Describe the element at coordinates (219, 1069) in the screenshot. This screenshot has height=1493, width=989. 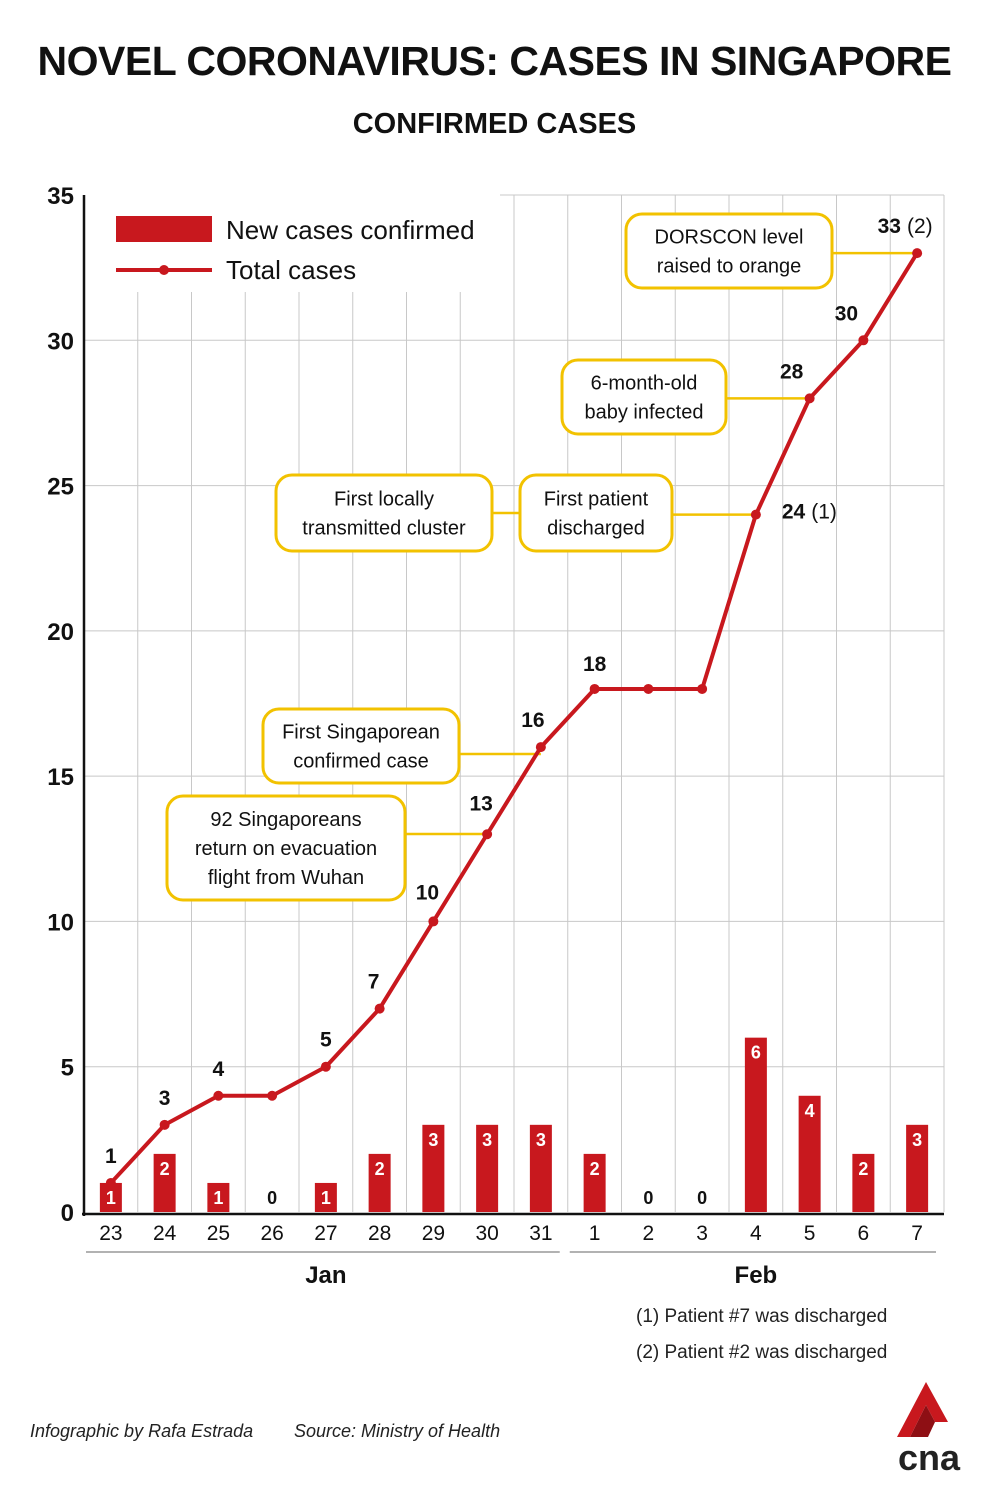
I see `total-point-label: 4` at that location.